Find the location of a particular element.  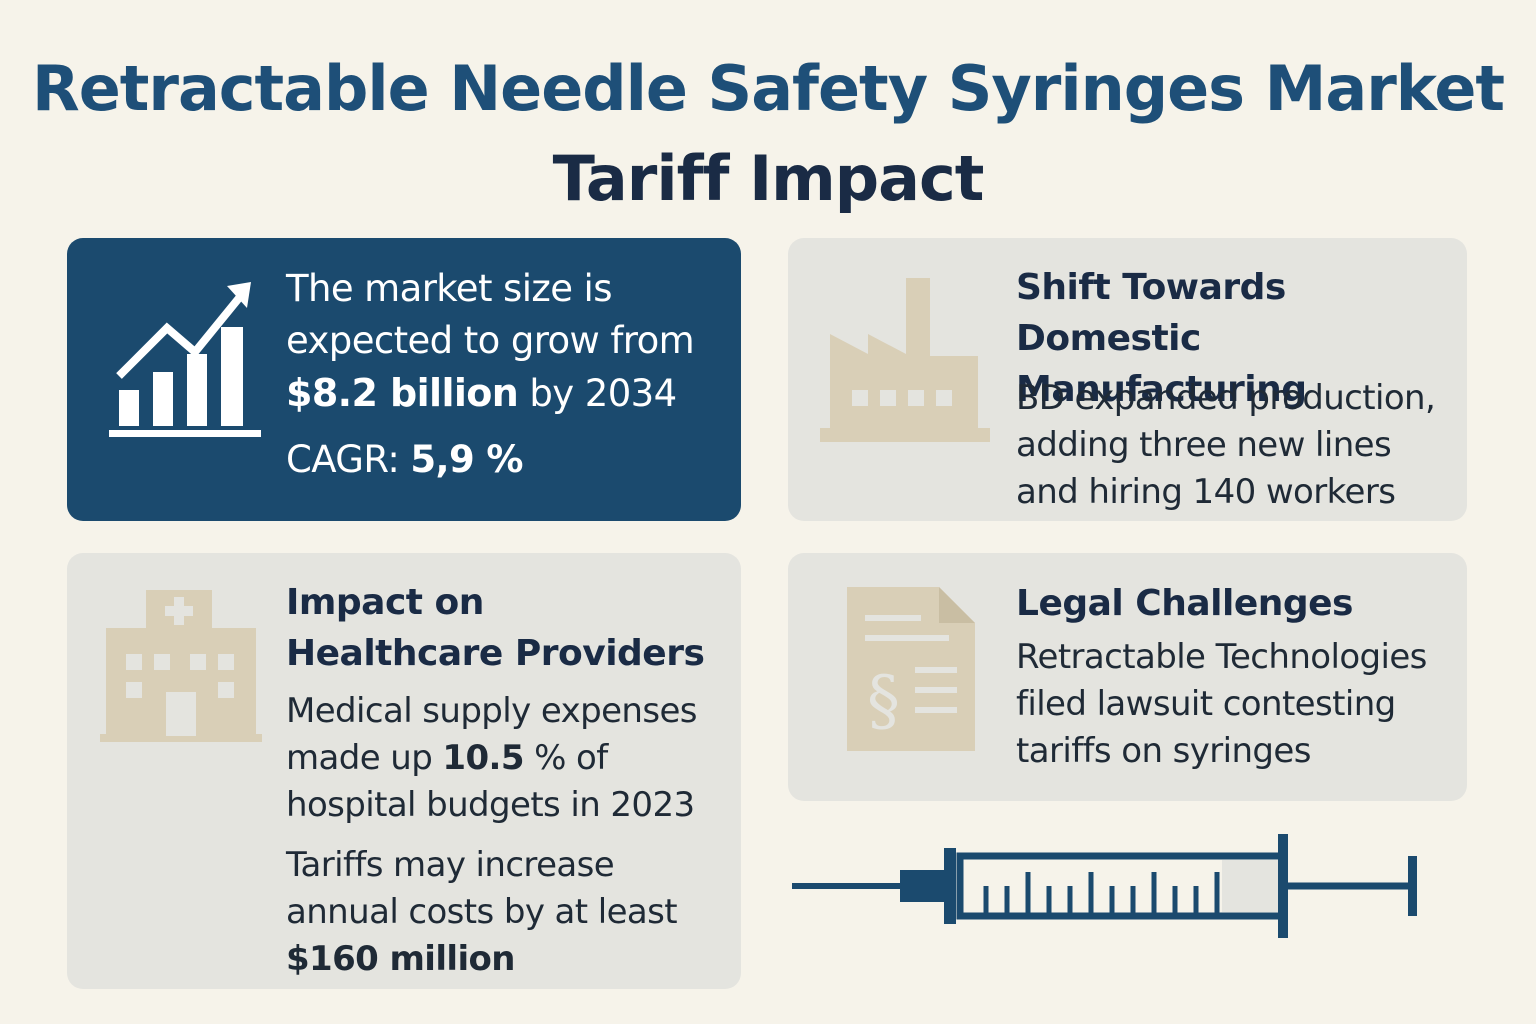

healthcare-body1-post: % of is located at coordinates (565, 758).